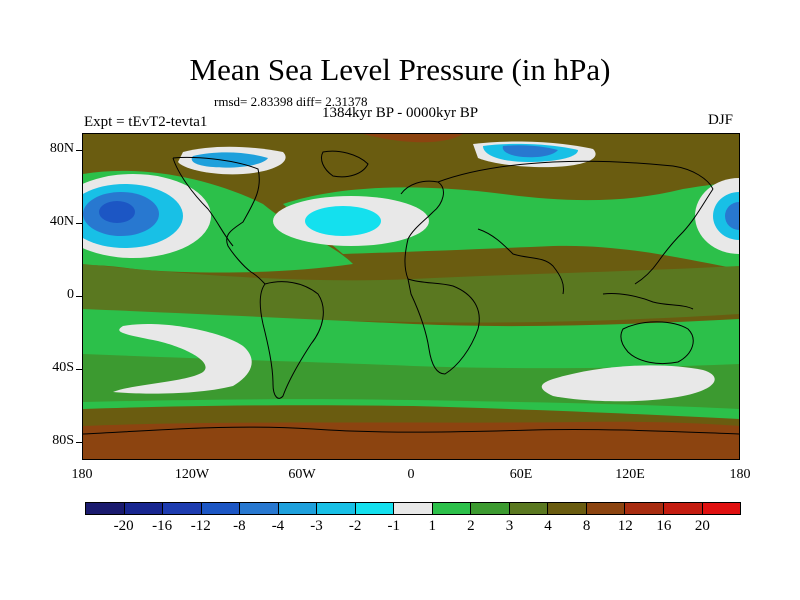 The image size is (800, 600). What do you see at coordinates (530, 151) in the screenshot?
I see `arctic-low-siberia-blue` at bounding box center [530, 151].